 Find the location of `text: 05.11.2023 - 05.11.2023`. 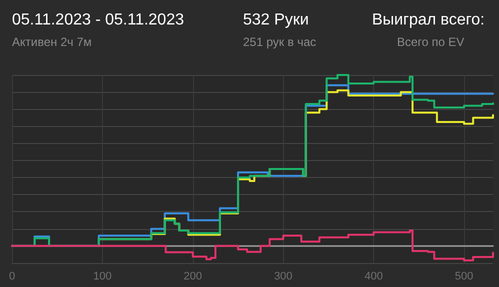

text: 05.11.2023 - 05.11.2023 is located at coordinates (98, 20).